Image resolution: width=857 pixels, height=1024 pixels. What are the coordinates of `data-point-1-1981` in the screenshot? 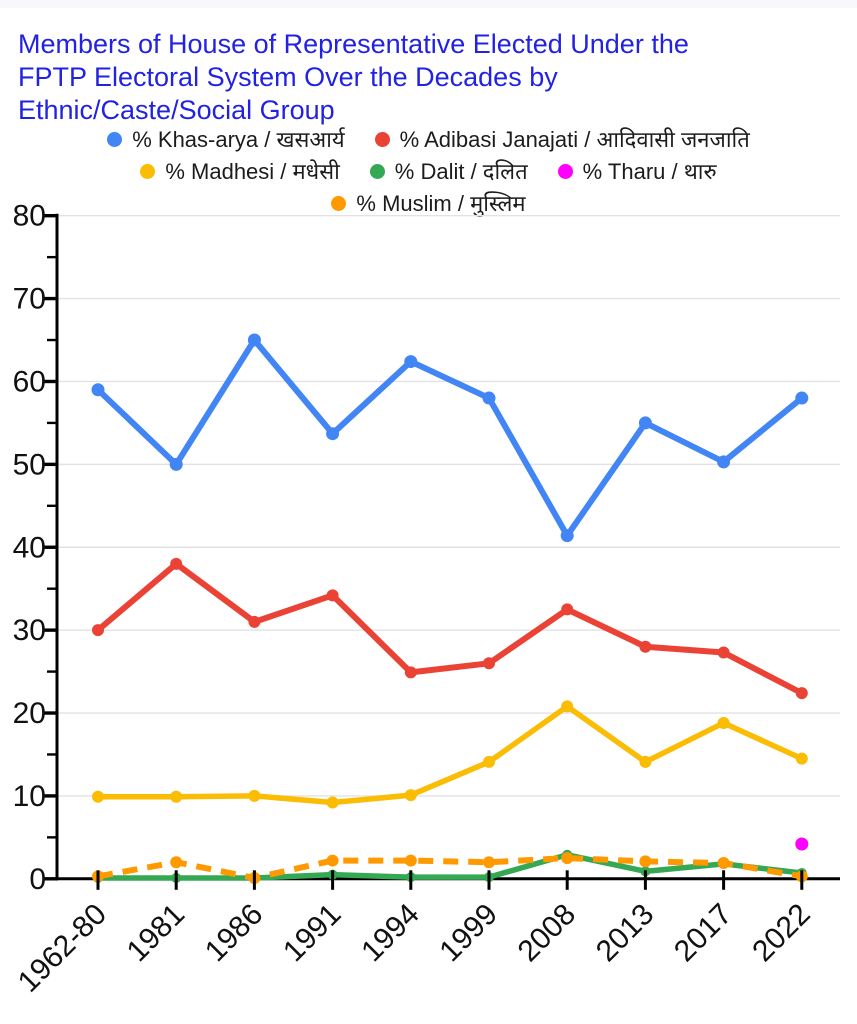 It's located at (176, 563).